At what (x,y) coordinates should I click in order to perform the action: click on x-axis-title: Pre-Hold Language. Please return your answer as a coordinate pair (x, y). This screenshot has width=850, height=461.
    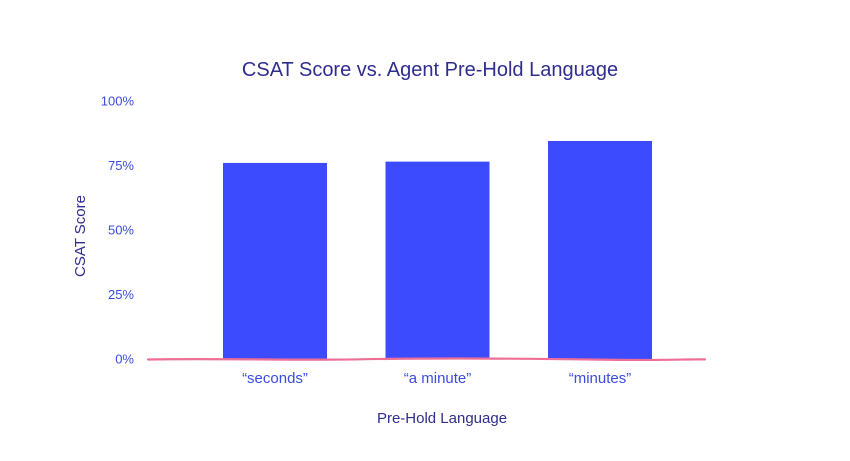
    Looking at the image, I should click on (442, 418).